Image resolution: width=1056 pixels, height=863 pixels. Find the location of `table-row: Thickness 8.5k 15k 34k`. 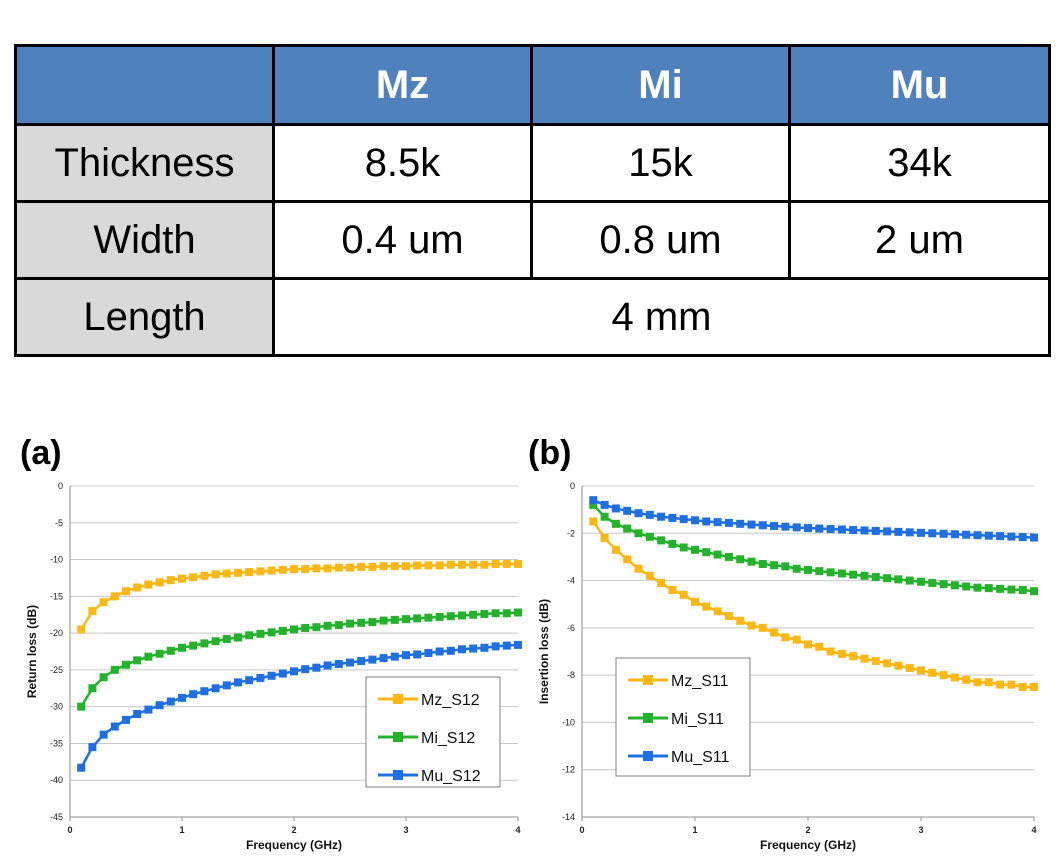

table-row: Thickness 8.5k 15k 34k is located at coordinates (532, 163).